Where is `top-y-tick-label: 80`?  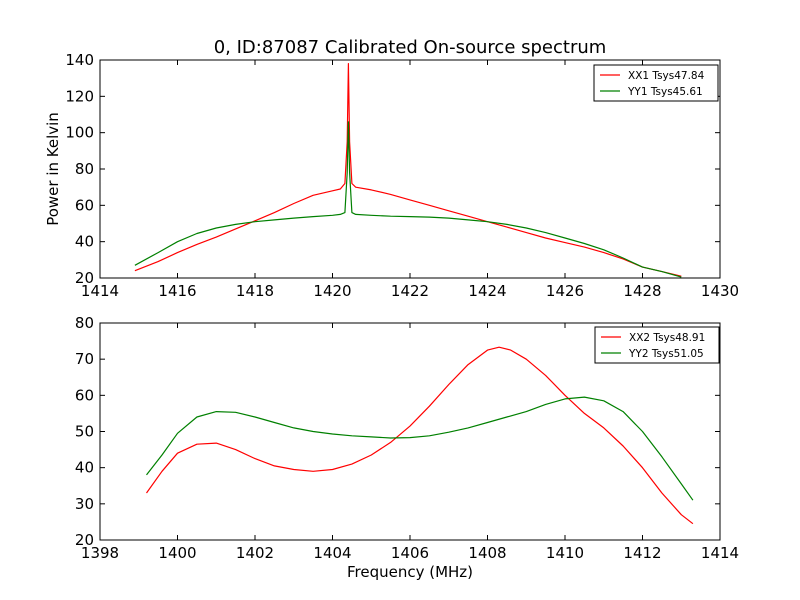
top-y-tick-label: 80 is located at coordinates (84, 169).